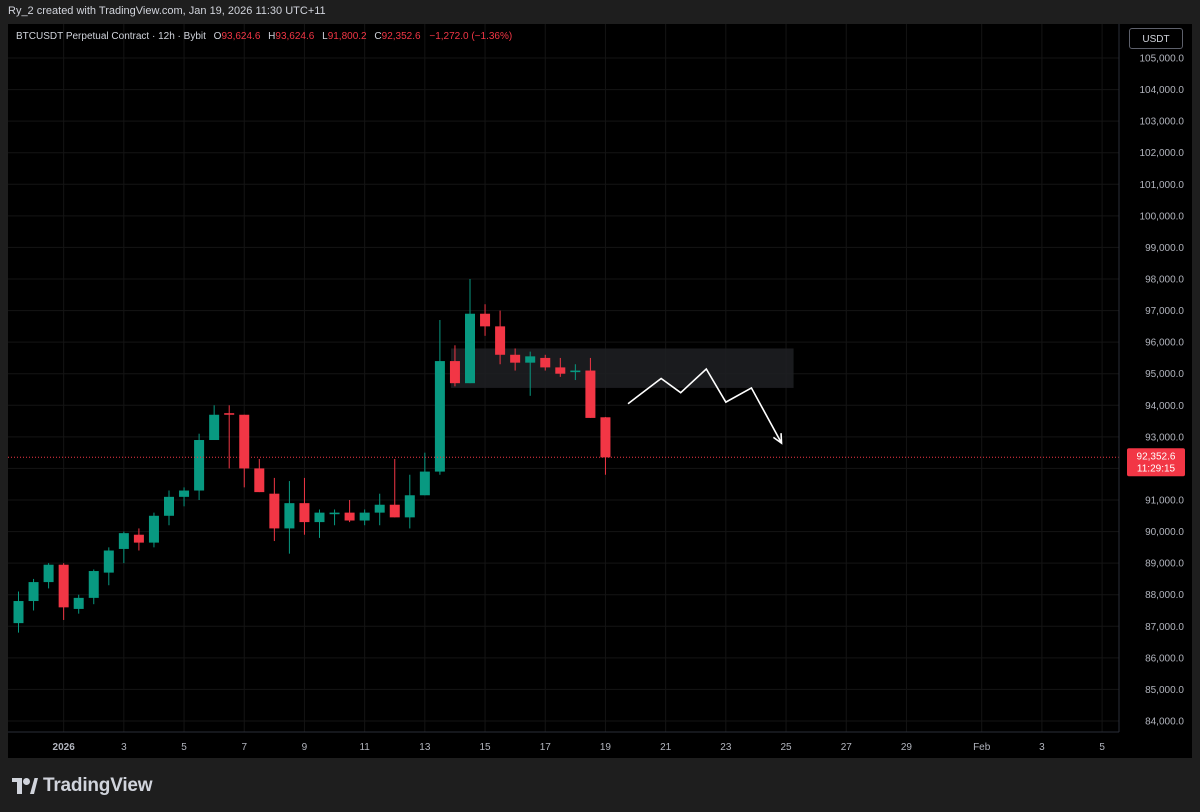 The image size is (1200, 812). What do you see at coordinates (364, 747) in the screenshot?
I see `x-tick-label: 11` at bounding box center [364, 747].